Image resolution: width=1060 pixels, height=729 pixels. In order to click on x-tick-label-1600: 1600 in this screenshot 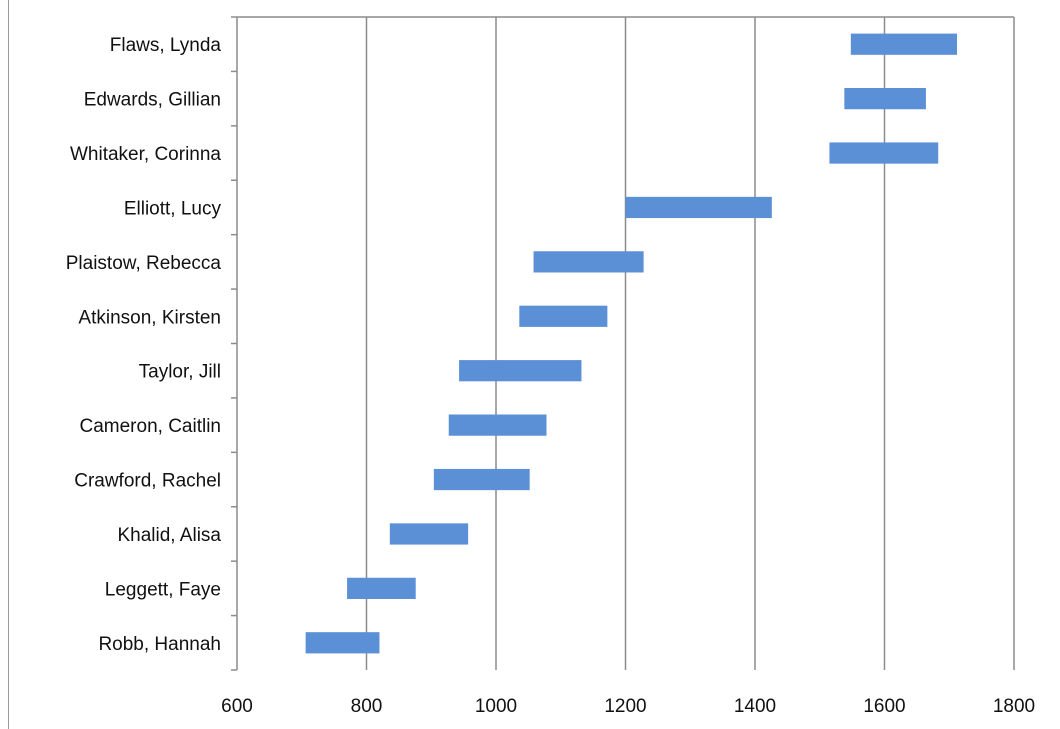, I will do `click(884, 706)`.